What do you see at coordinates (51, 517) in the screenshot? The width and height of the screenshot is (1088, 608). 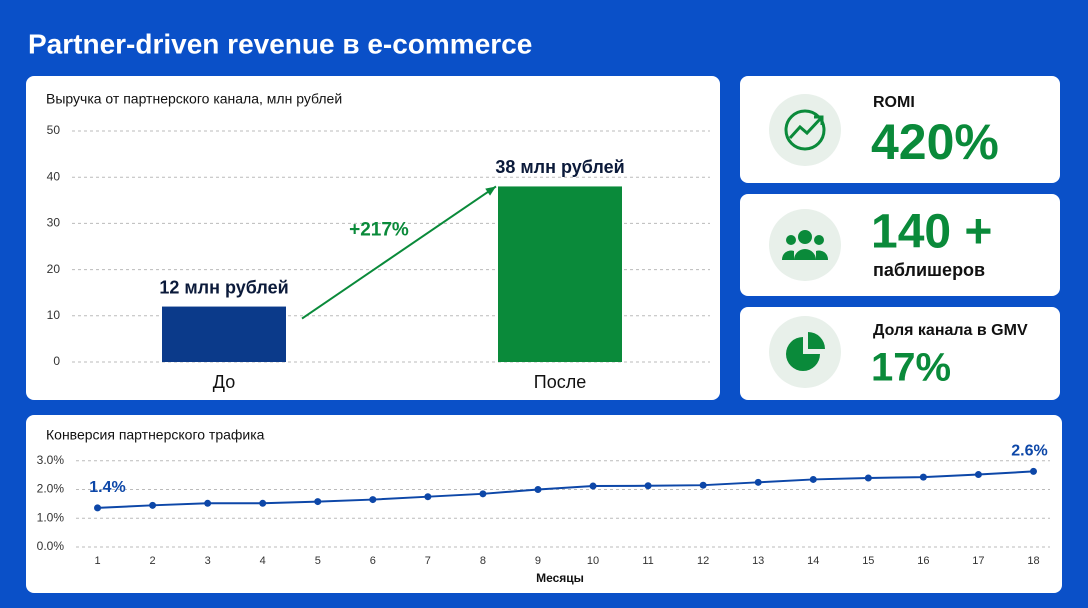 I see `y-tick-label: 1.0%` at bounding box center [51, 517].